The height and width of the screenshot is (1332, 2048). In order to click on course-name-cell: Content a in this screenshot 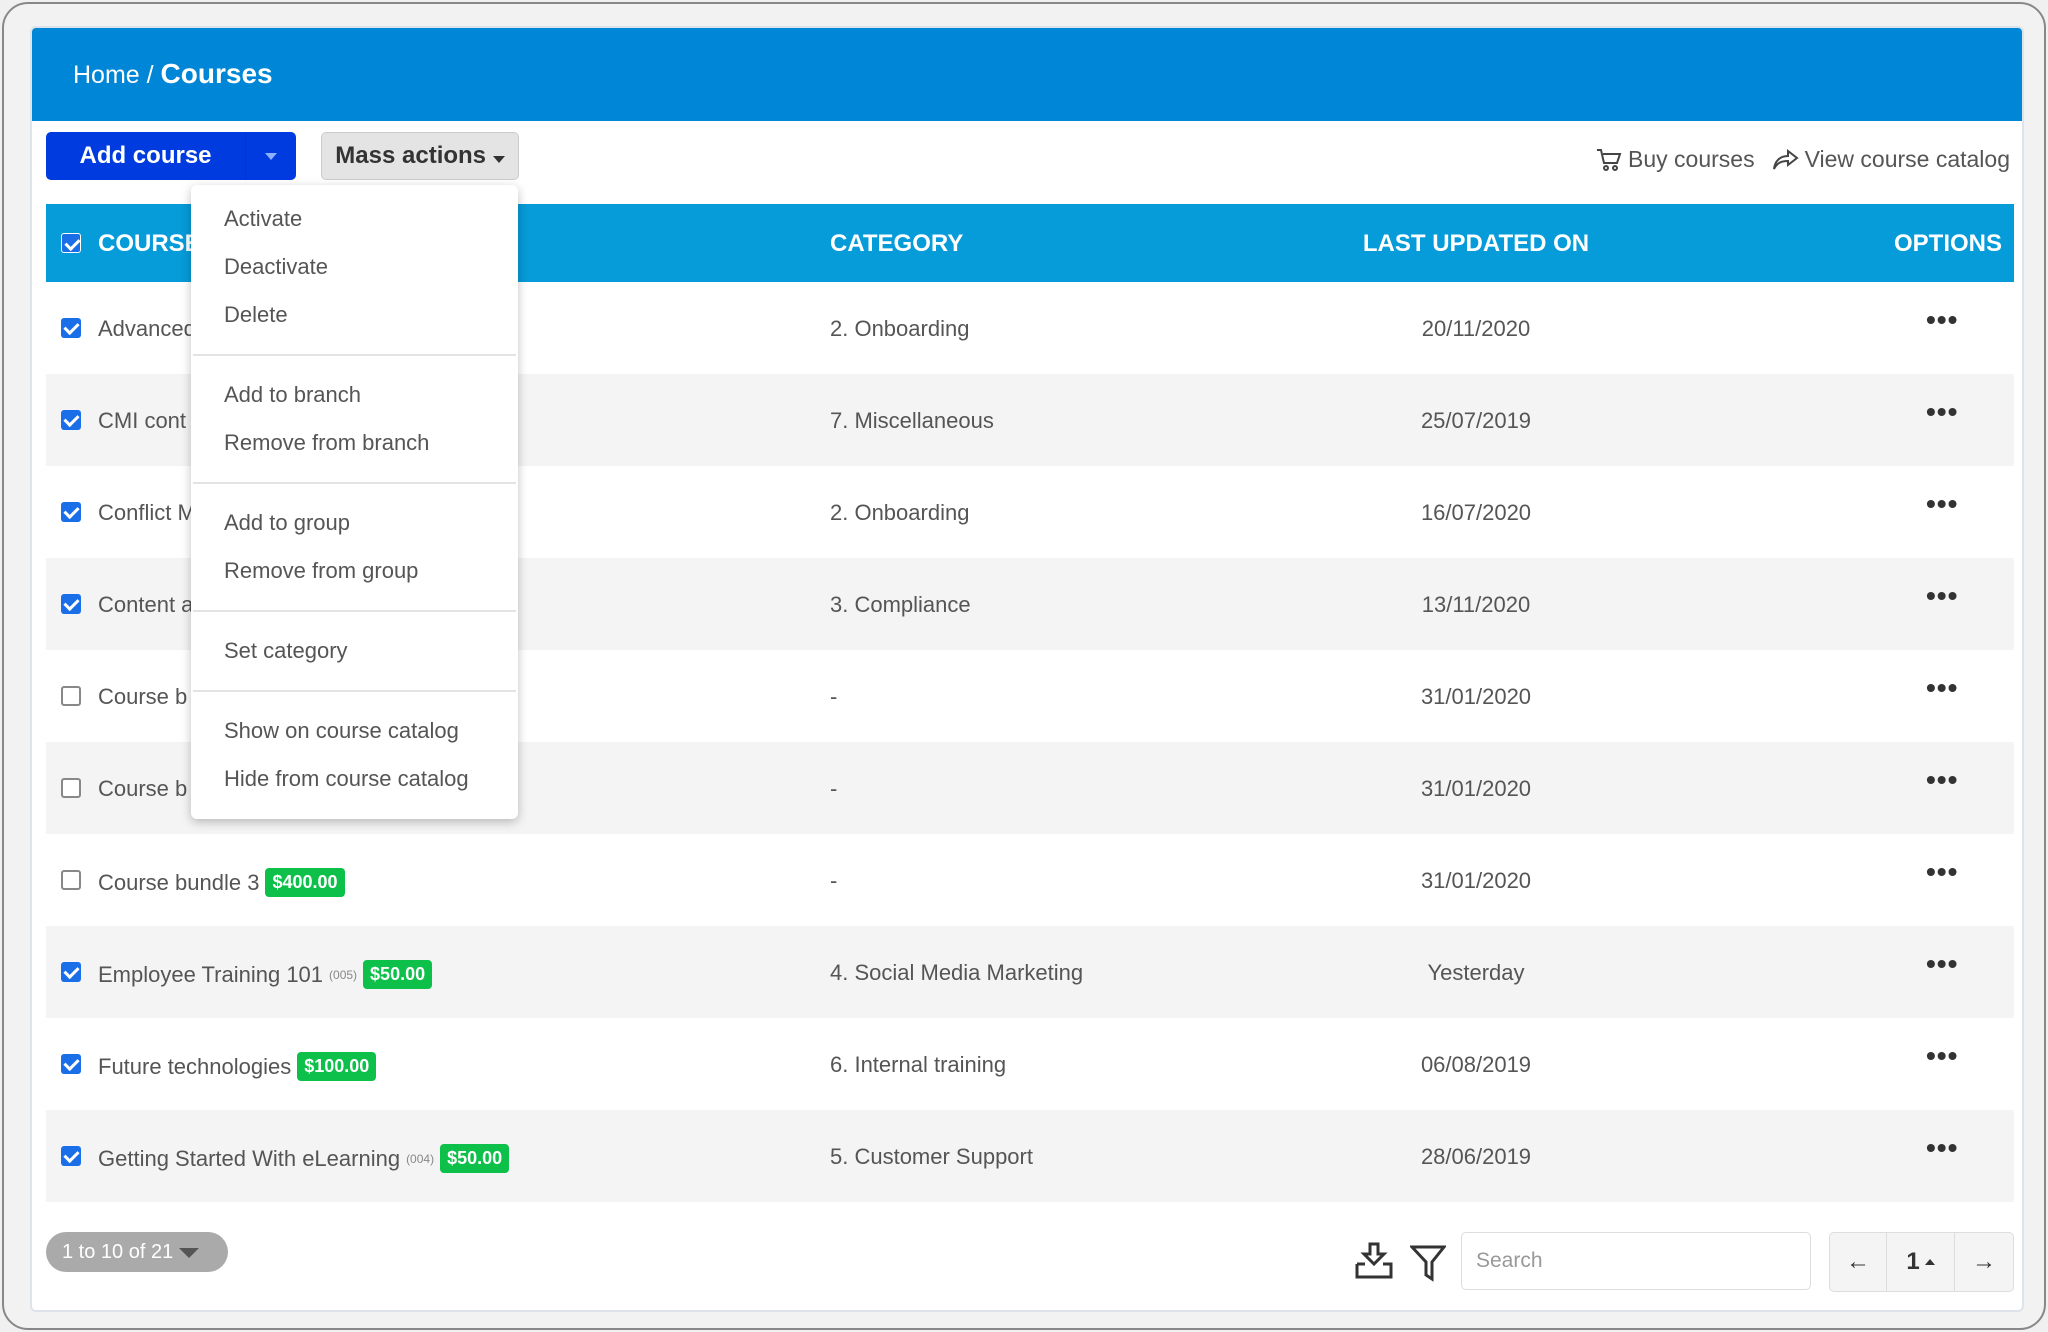, I will do `click(145, 605)`.